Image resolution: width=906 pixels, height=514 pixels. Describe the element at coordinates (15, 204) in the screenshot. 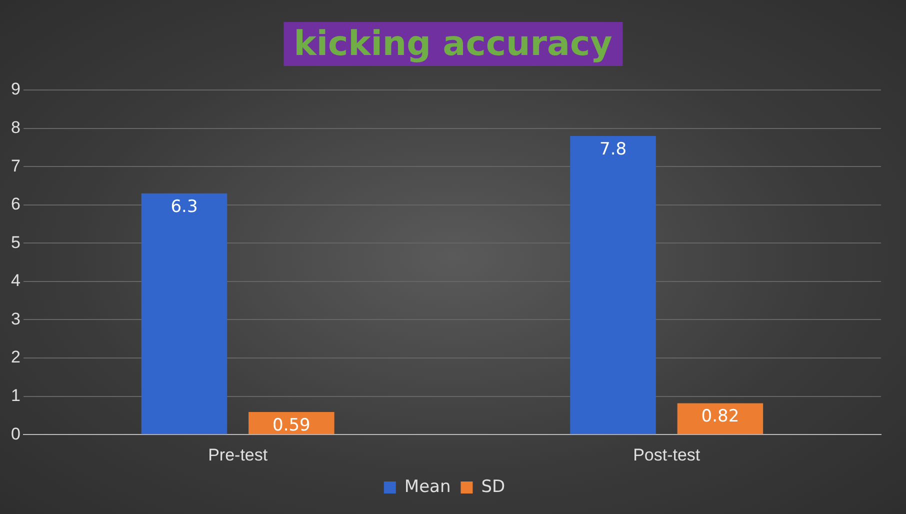

I see `y-tick-label: 6` at that location.